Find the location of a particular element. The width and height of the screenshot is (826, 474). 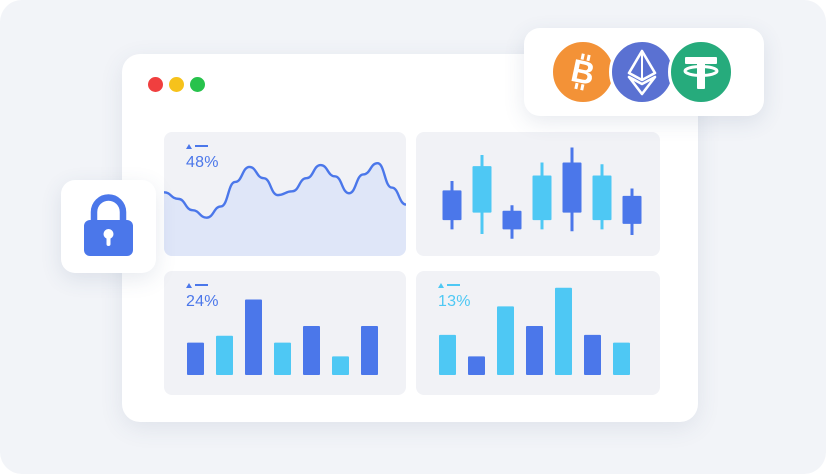

padlock-icon is located at coordinates (108, 225).